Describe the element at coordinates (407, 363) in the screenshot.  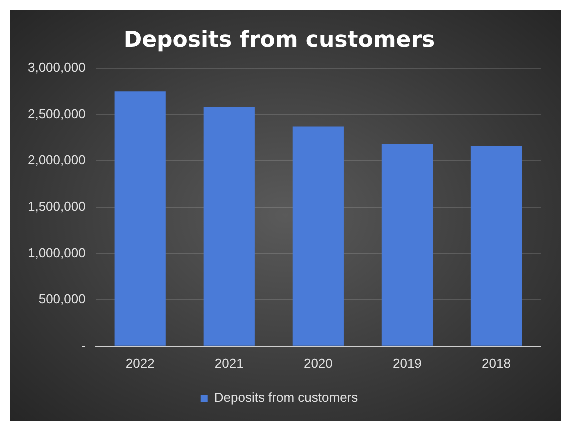
I see `x-tick-label: 2019` at that location.